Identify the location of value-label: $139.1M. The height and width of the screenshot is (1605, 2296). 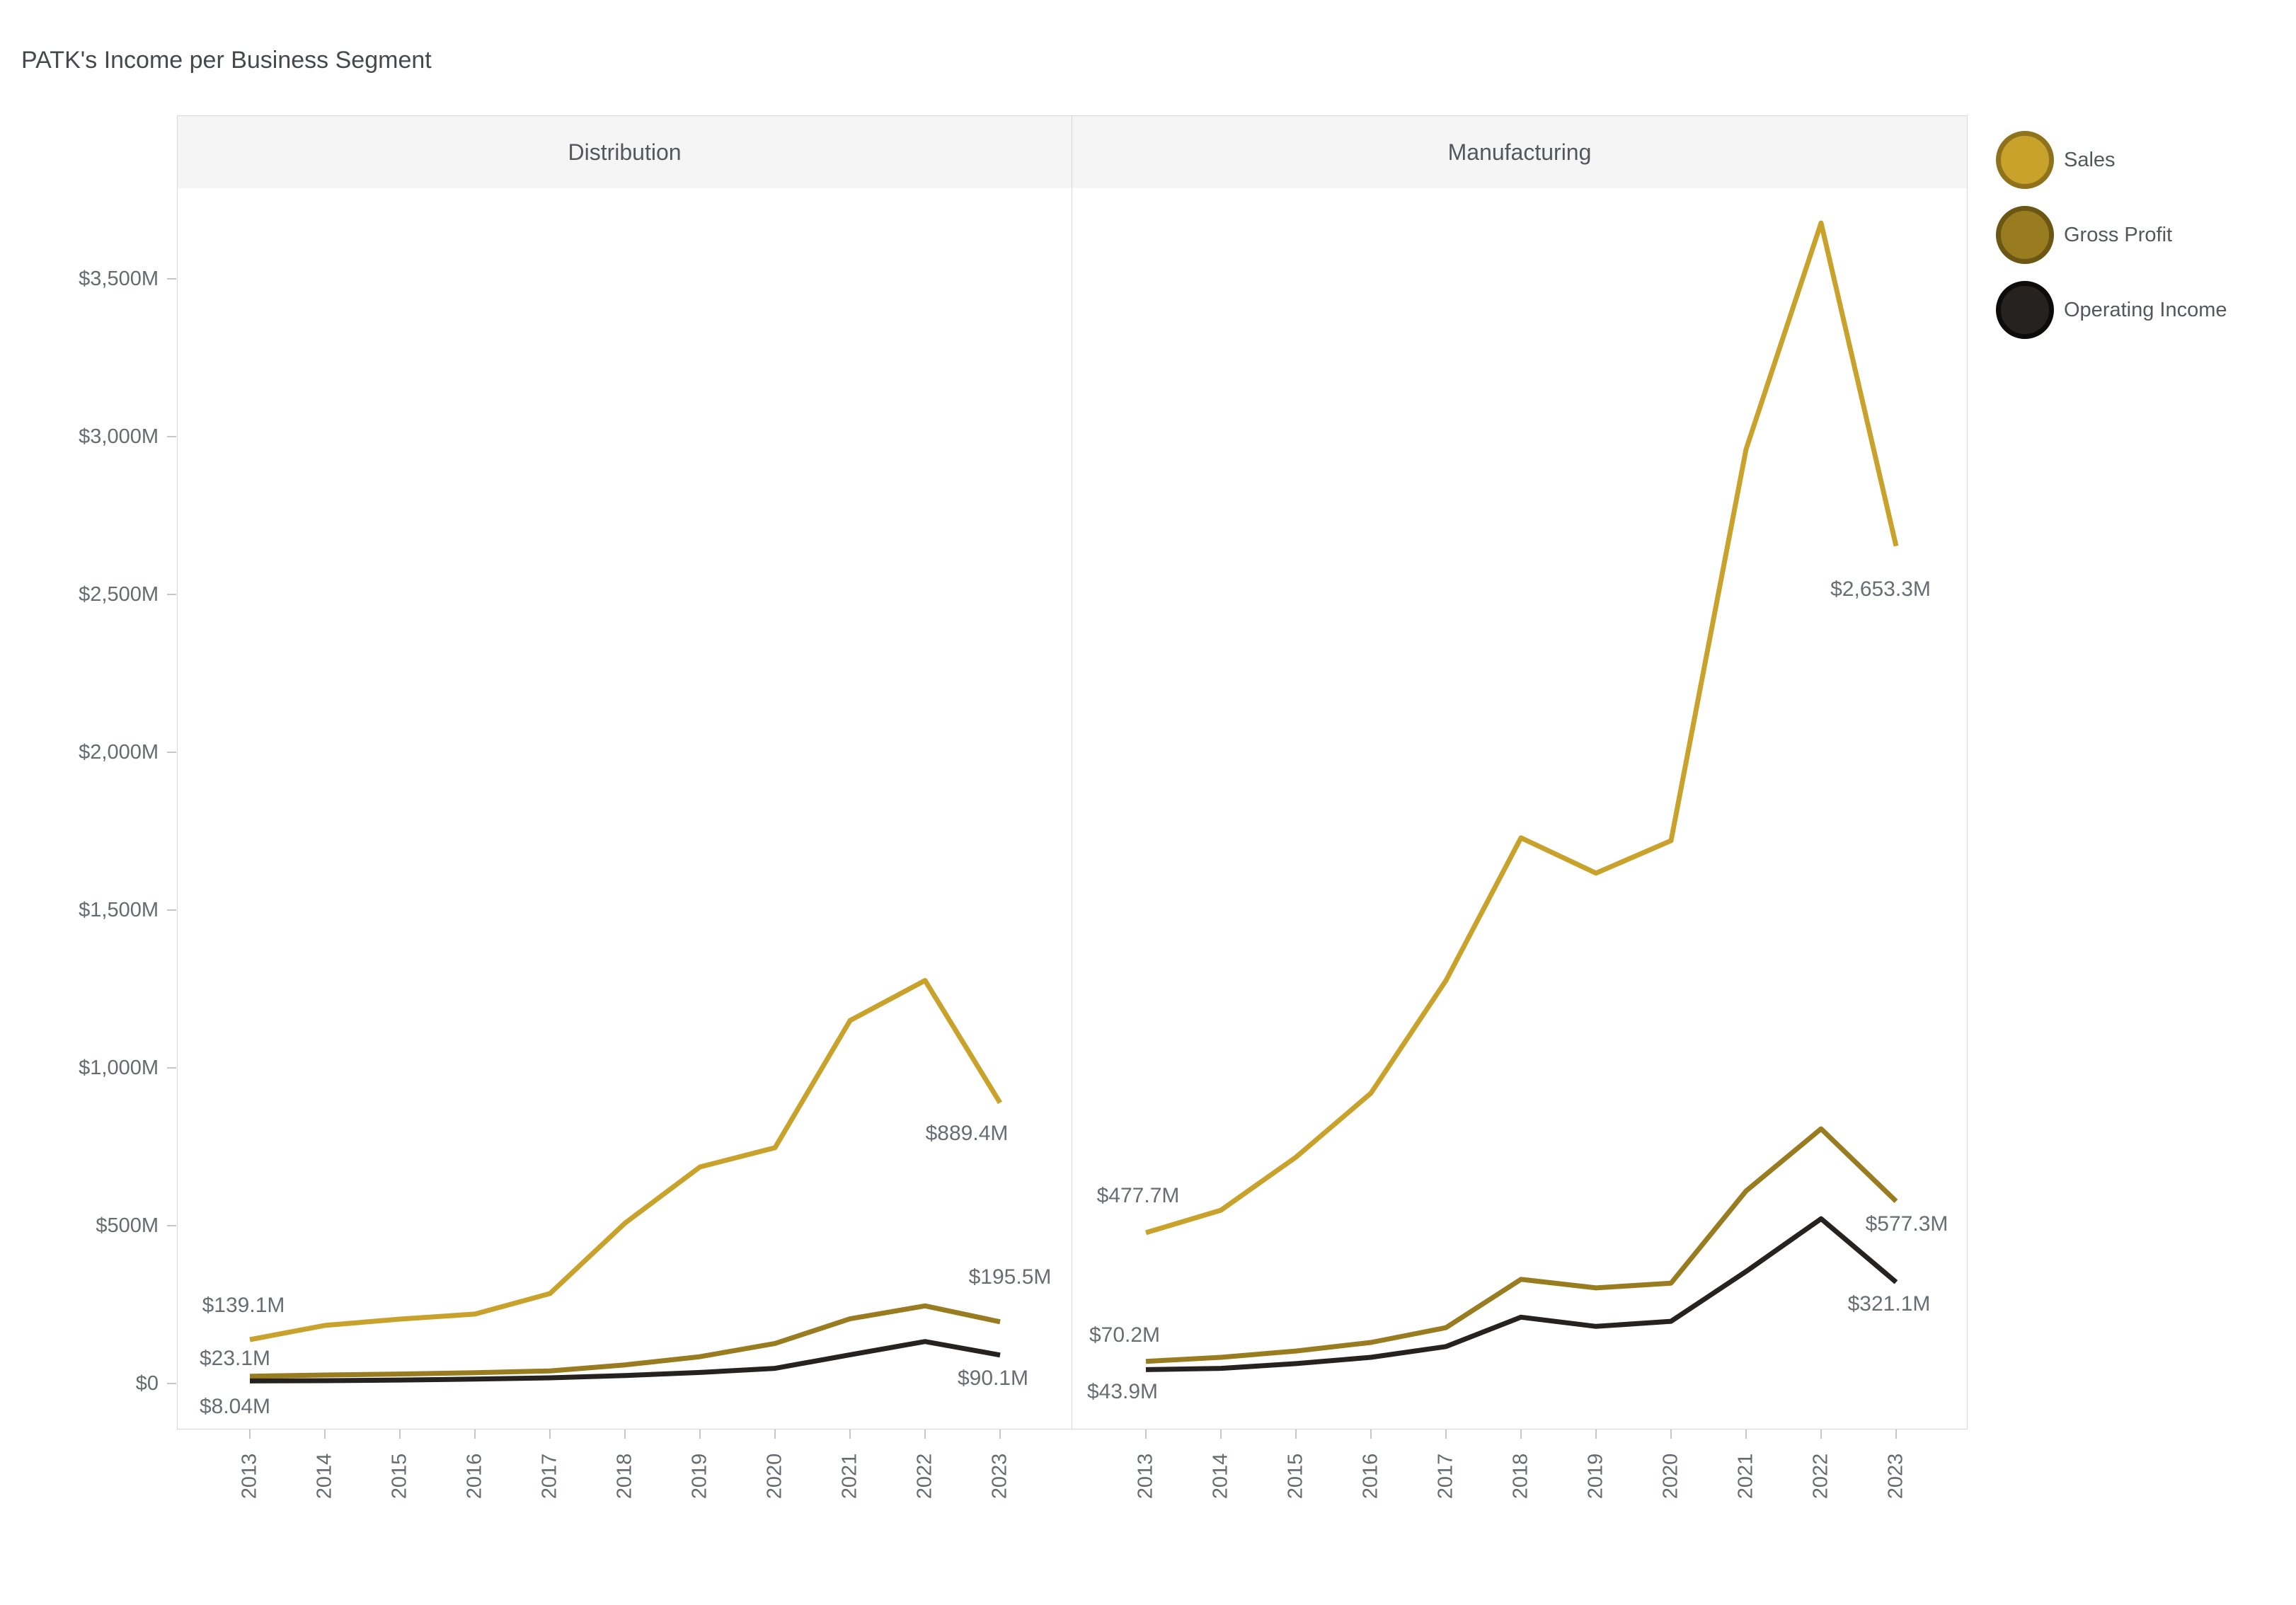
(244, 1306).